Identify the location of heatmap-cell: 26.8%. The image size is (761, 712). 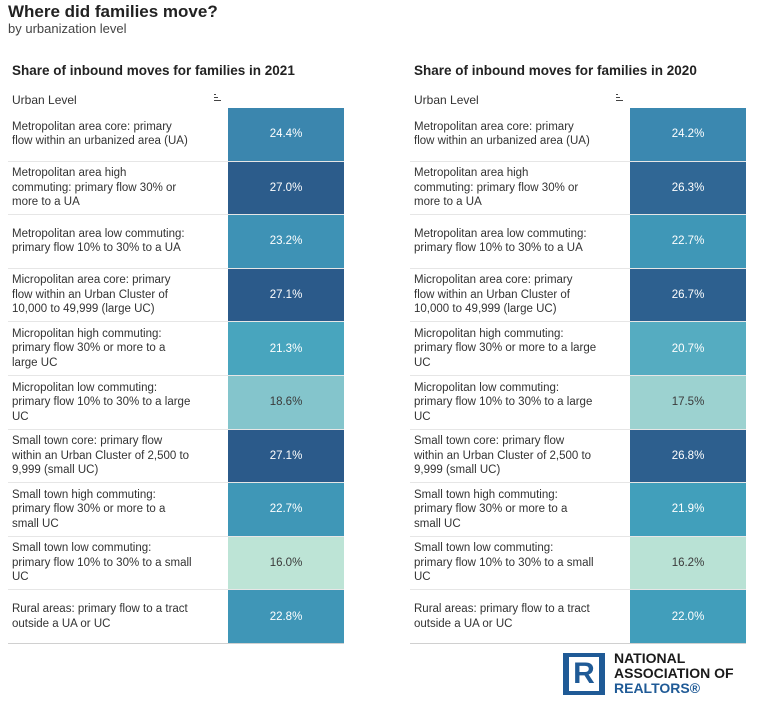
(688, 456).